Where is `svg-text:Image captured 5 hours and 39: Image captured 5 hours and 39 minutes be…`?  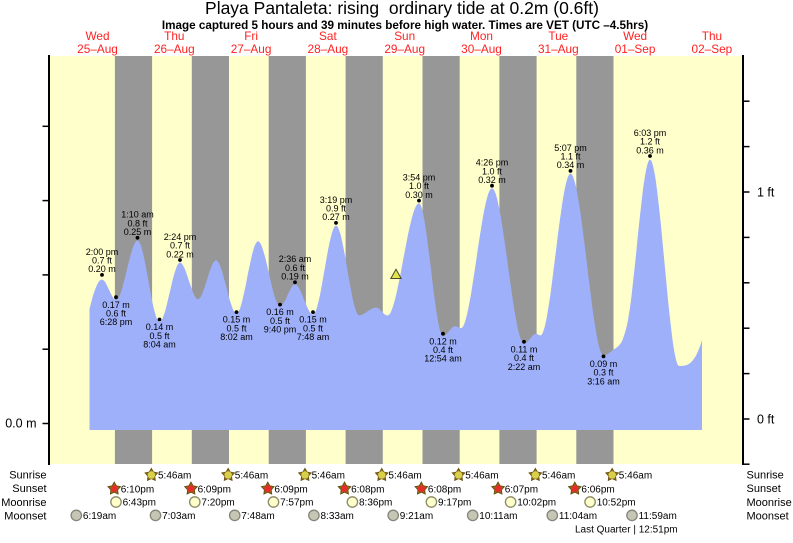 svg-text:Image captured 5 hours and 39: Image captured 5 hours and 39 minutes be… is located at coordinates (405, 25).